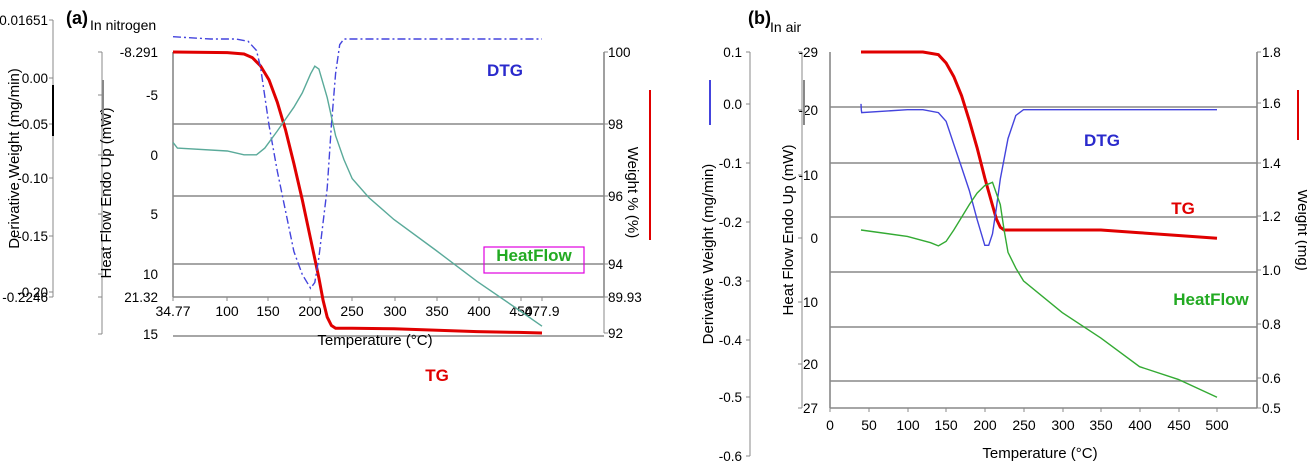 Image resolution: width=1307 pixels, height=469 pixels. Describe the element at coordinates (810, 408) in the screenshot. I see `y-tick-label: 27` at that location.